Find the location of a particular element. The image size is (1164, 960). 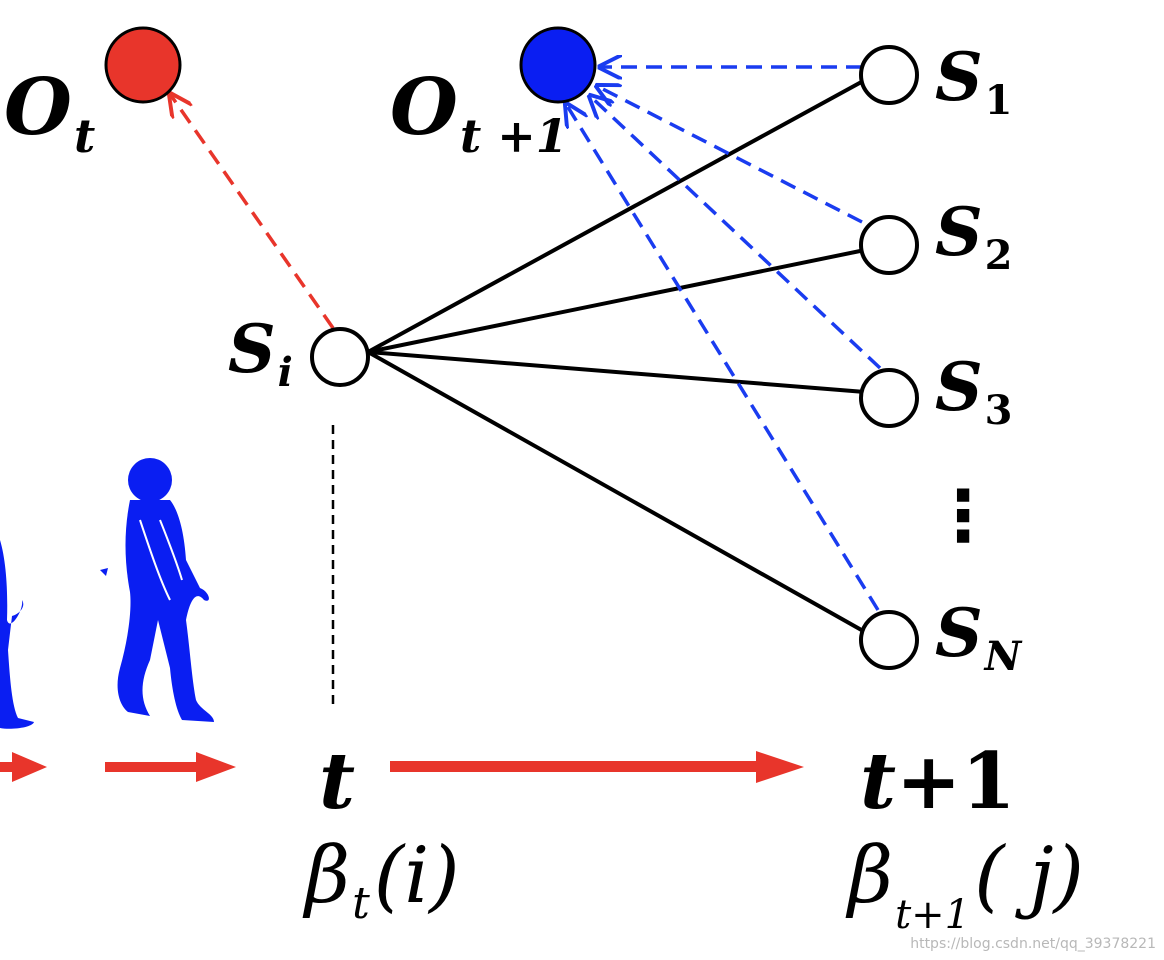

state-s1-label: S1 is located at coordinates (974, 81).